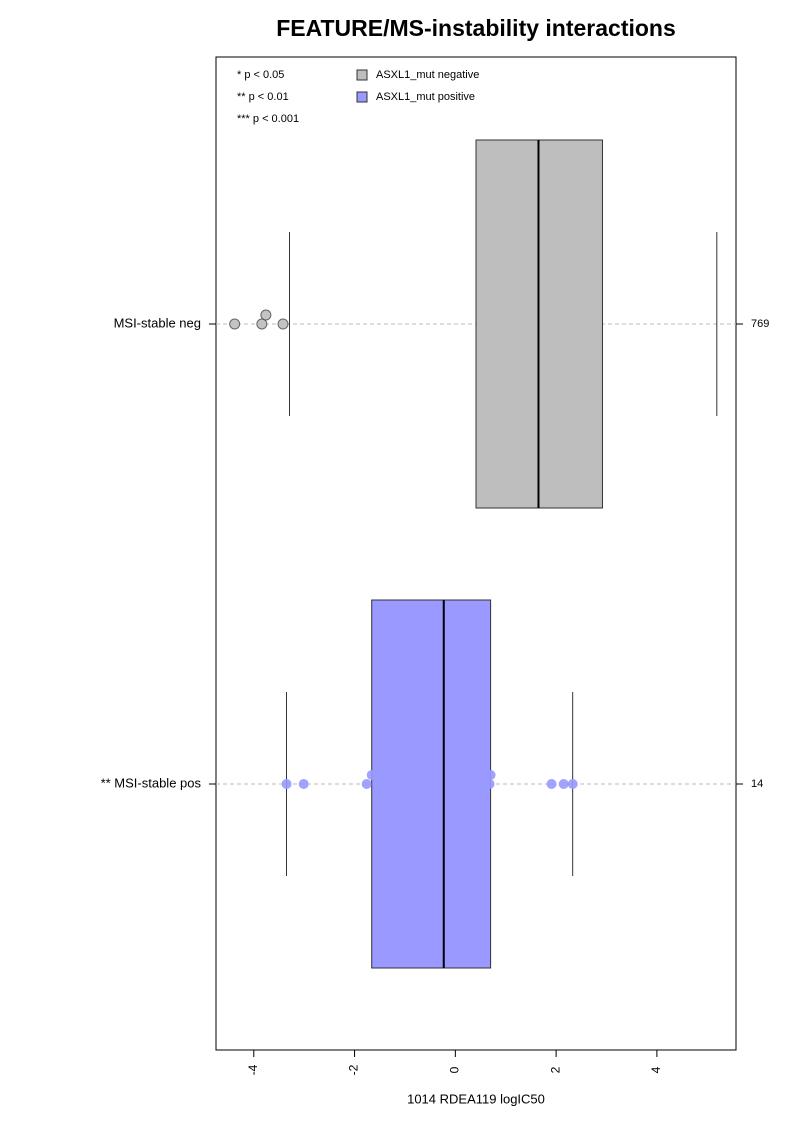  What do you see at coordinates (476, 28) in the screenshot?
I see `chart-title: FEATURE/MS-instability interactions` at bounding box center [476, 28].